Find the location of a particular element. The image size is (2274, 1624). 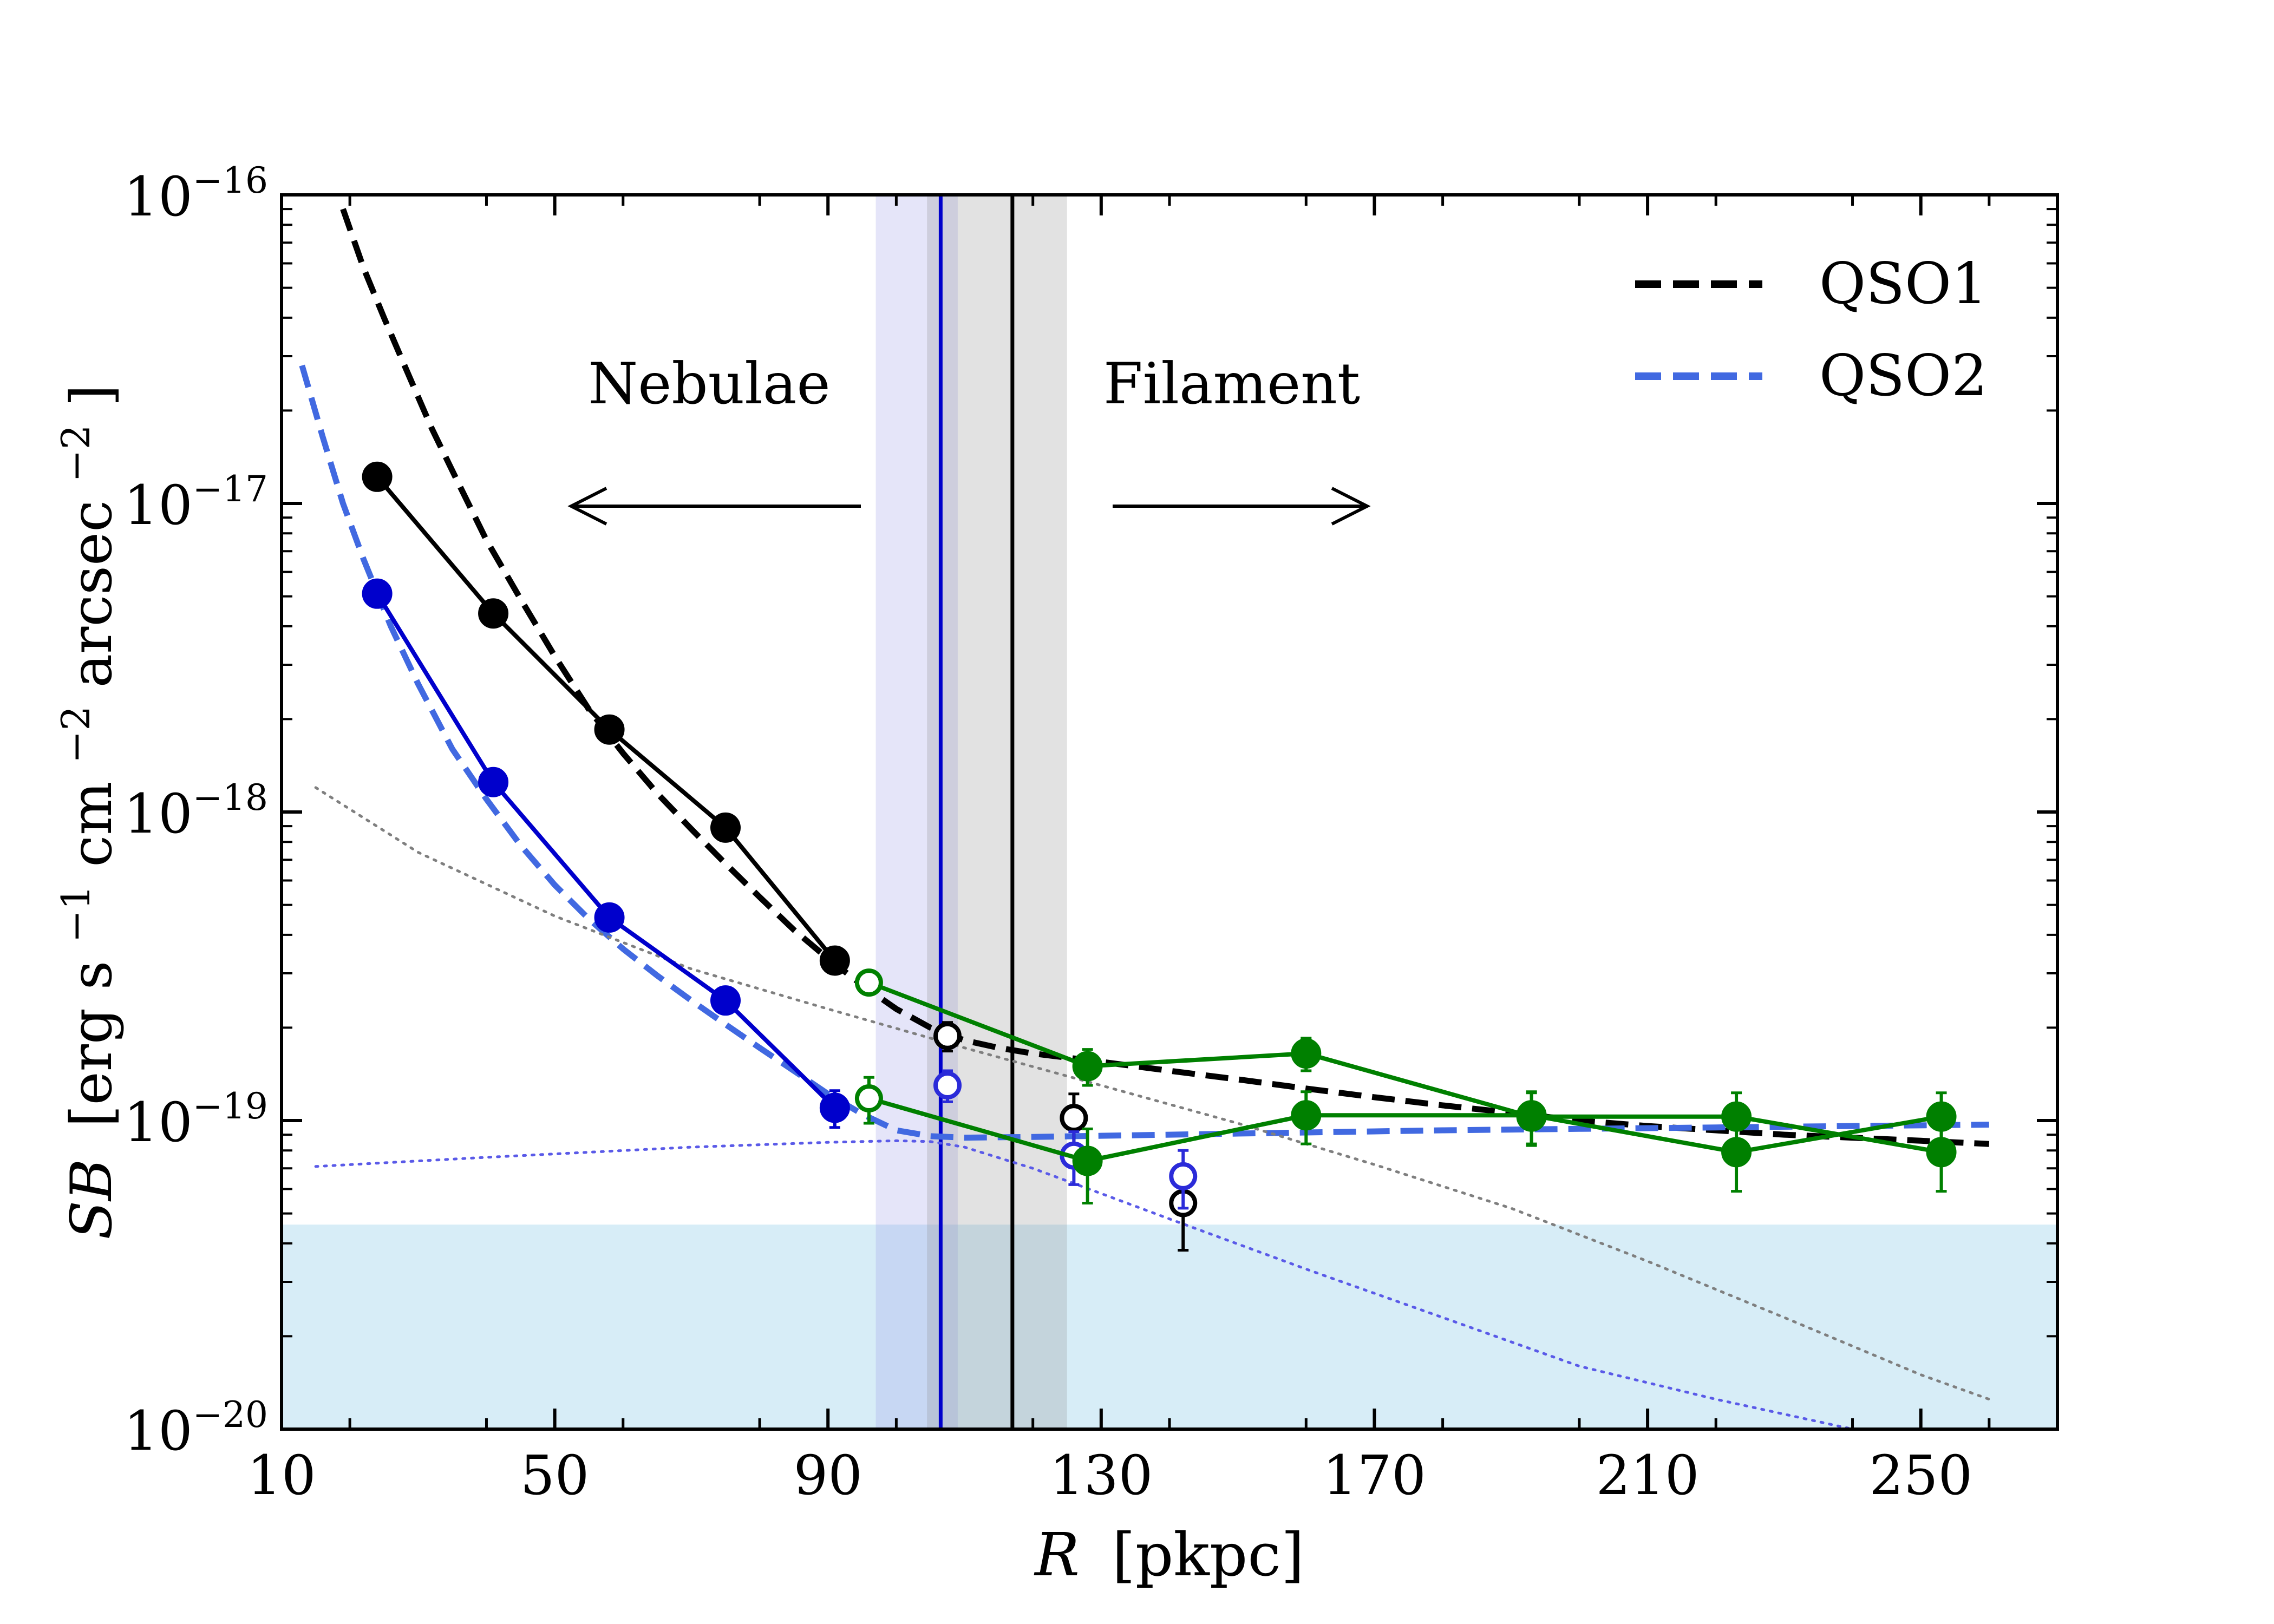

y-axis-label-unit-2: cm is located at coordinates (91, 824).